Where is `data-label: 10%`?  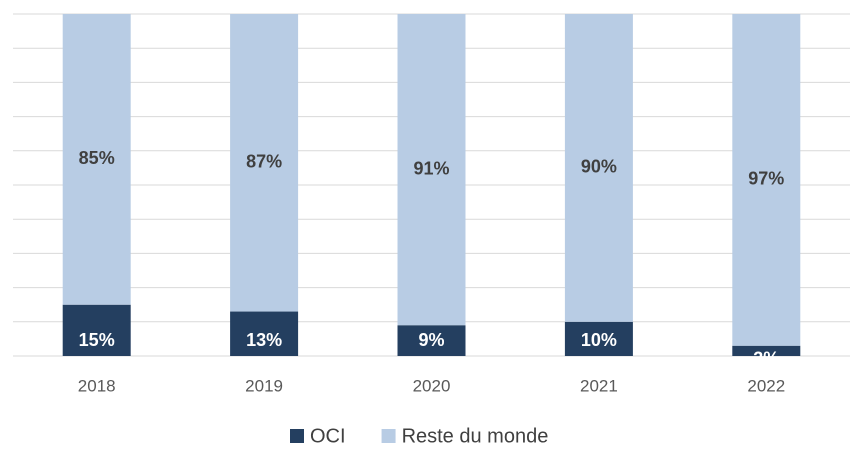
data-label: 10% is located at coordinates (599, 340).